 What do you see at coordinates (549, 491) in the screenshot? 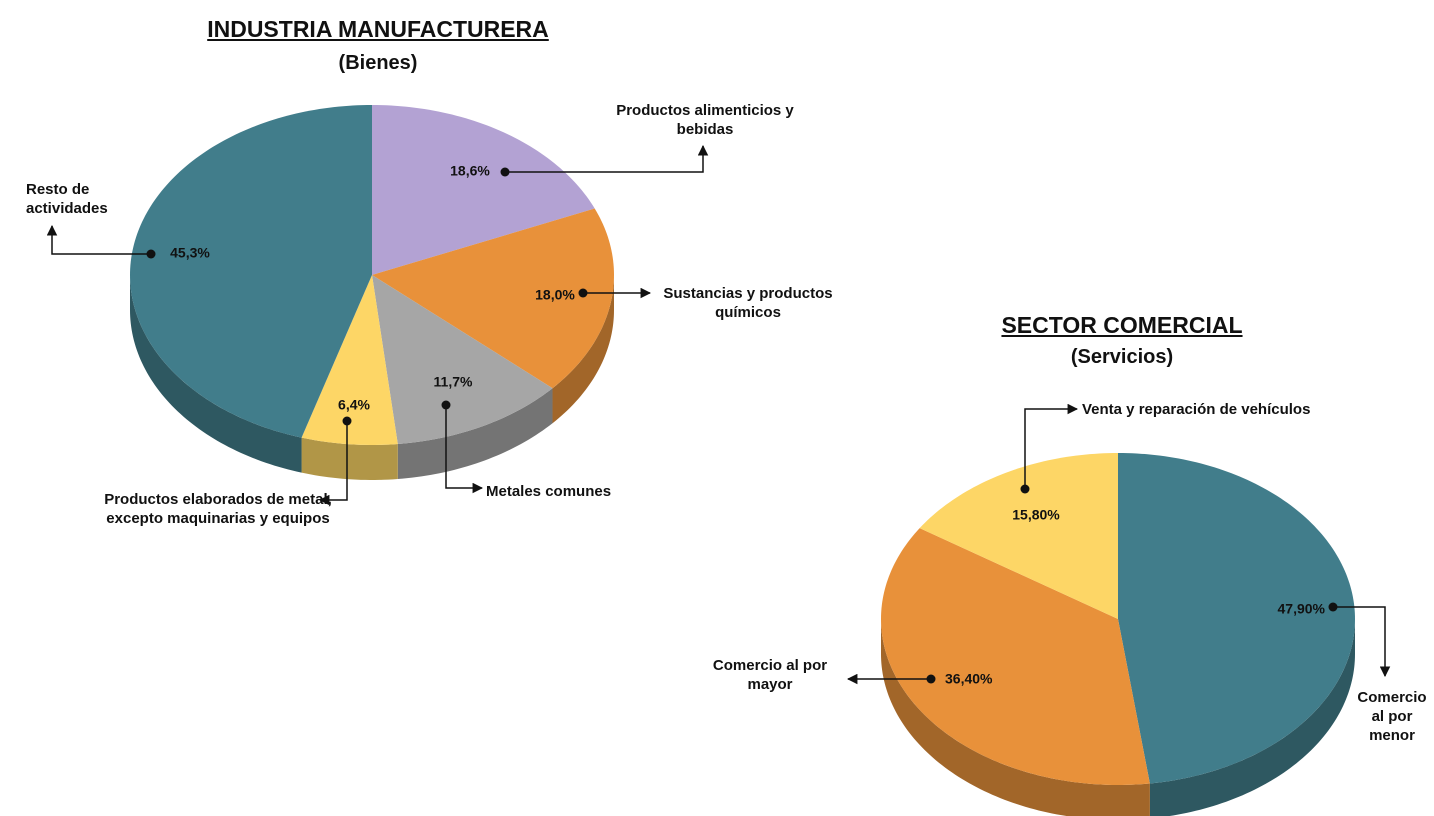
I see `category-label: Metales comunes` at bounding box center [549, 491].